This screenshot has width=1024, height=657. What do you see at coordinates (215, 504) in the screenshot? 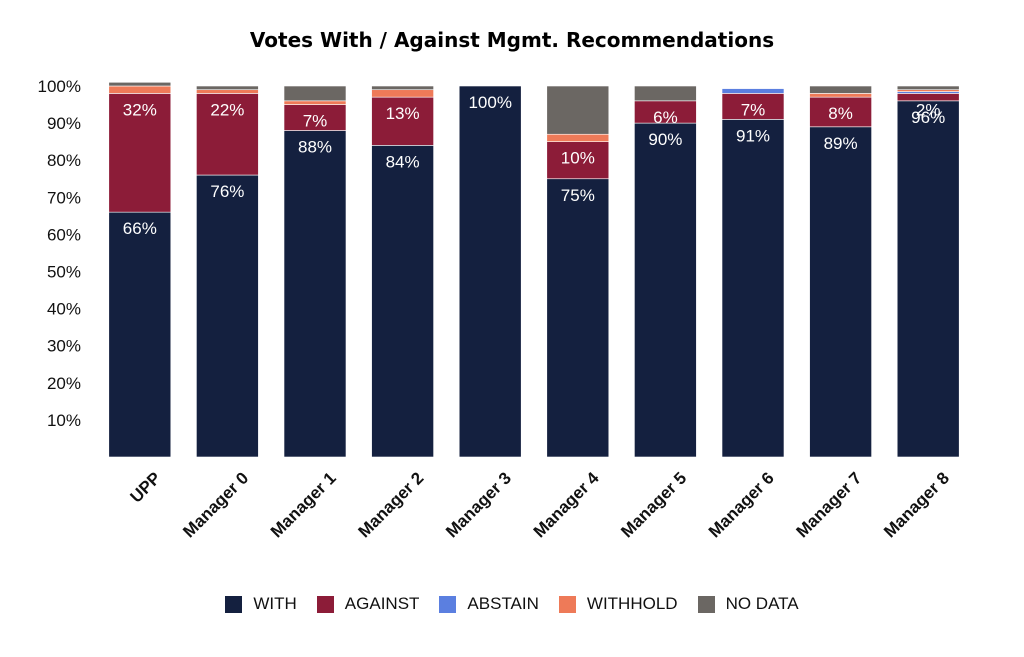
I see `x-tick-label: Manager 0` at bounding box center [215, 504].